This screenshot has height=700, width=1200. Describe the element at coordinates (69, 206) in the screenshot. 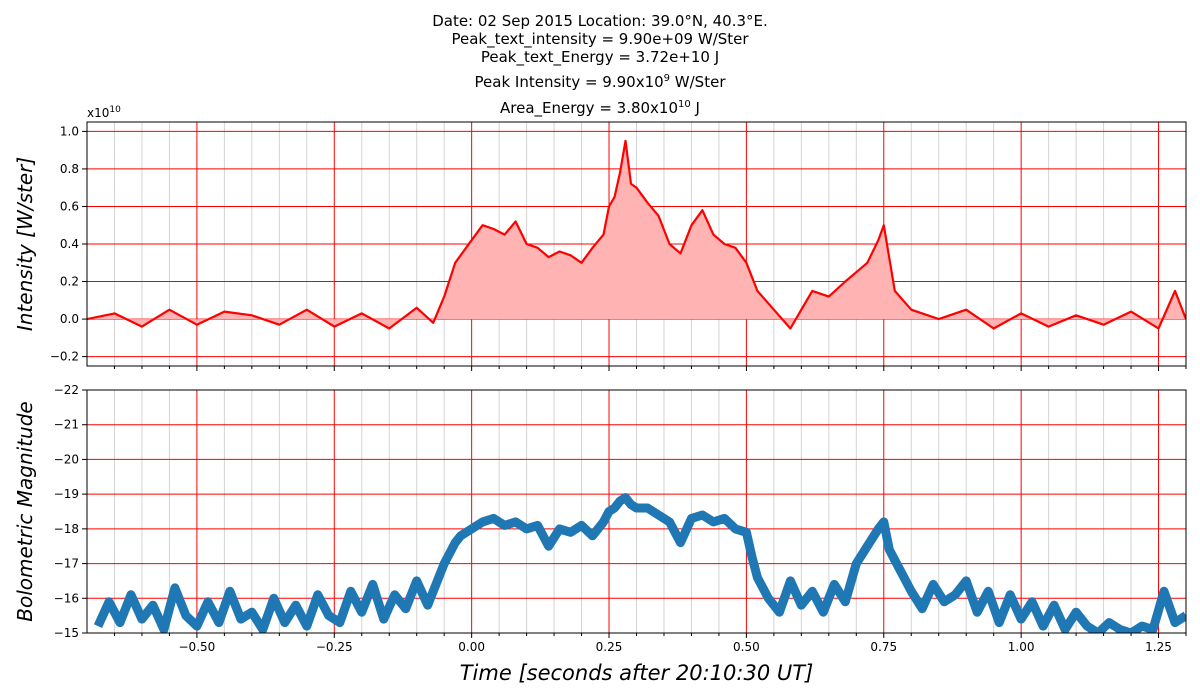

I see `y-tick-label: 0.6` at that location.